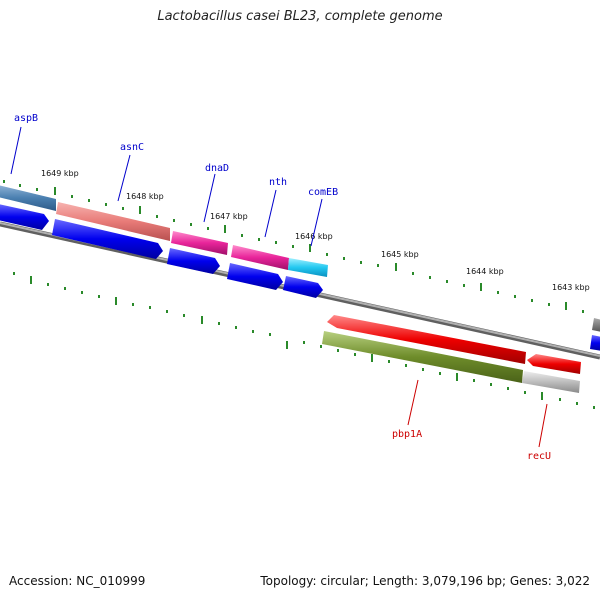  I want to click on gene-comEB, so click(308, 267).